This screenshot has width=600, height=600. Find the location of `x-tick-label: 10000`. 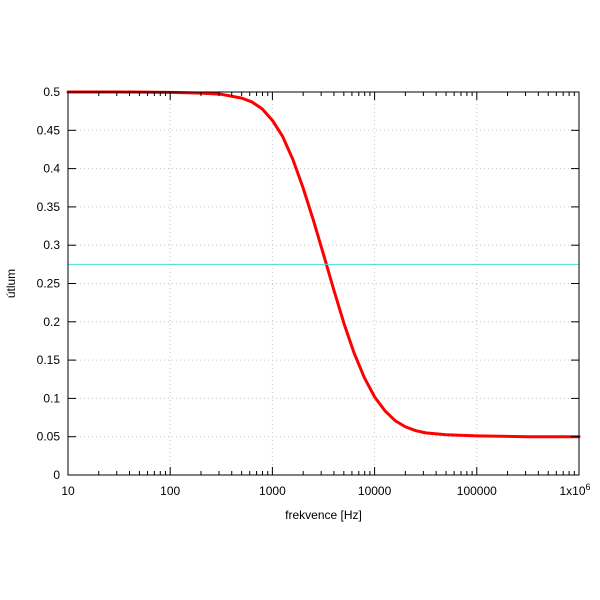

x-tick-label: 10000 is located at coordinates (375, 491).